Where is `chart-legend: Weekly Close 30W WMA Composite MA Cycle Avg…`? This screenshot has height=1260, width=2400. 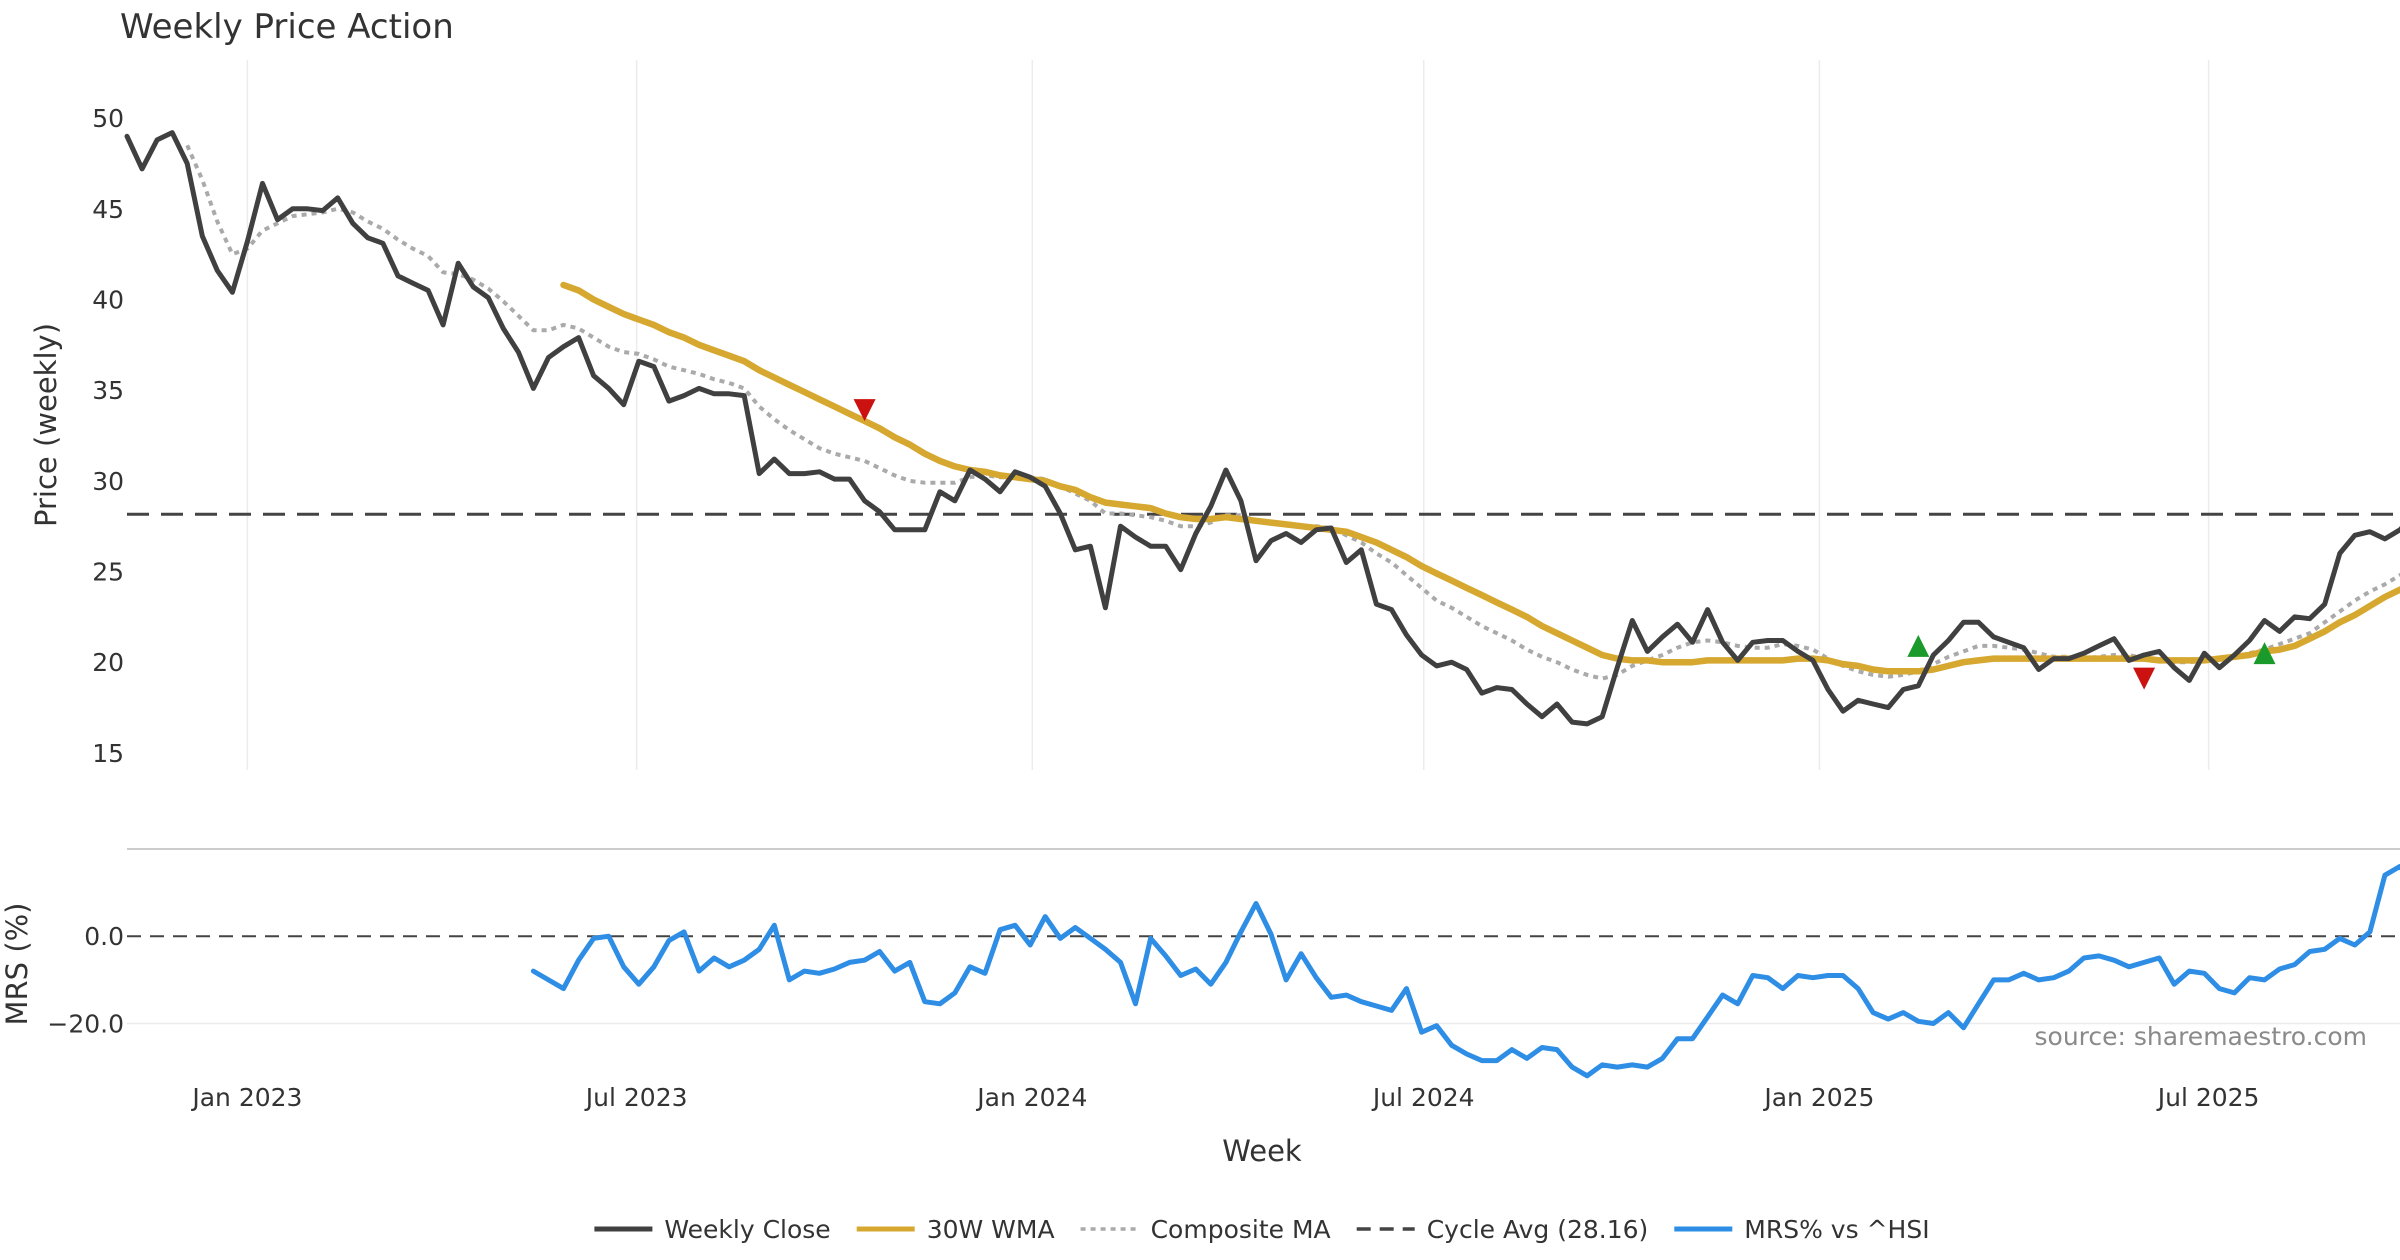
chart-legend: Weekly Close 30W WMA Composite MA Cycle Avg… is located at coordinates (1262, 1229).